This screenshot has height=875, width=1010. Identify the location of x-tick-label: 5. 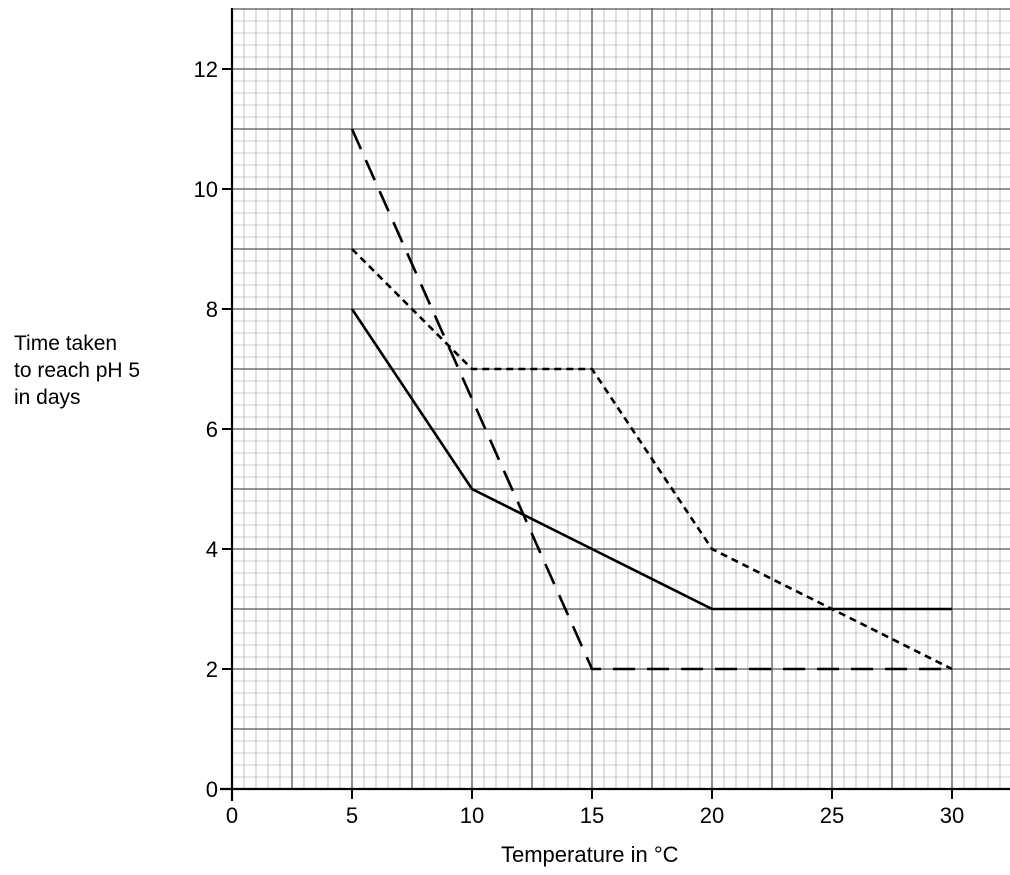
(352, 815).